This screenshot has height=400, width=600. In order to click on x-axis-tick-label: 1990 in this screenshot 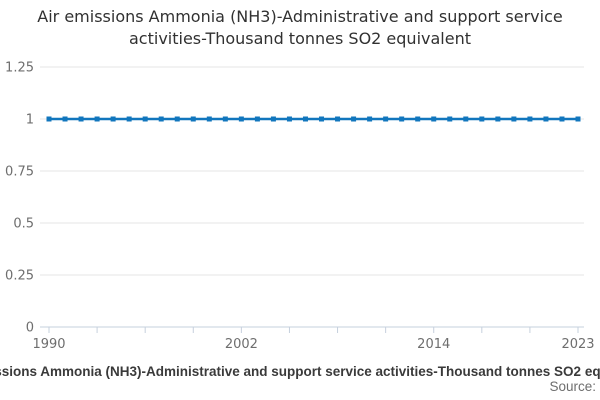, I will do `click(48, 344)`.